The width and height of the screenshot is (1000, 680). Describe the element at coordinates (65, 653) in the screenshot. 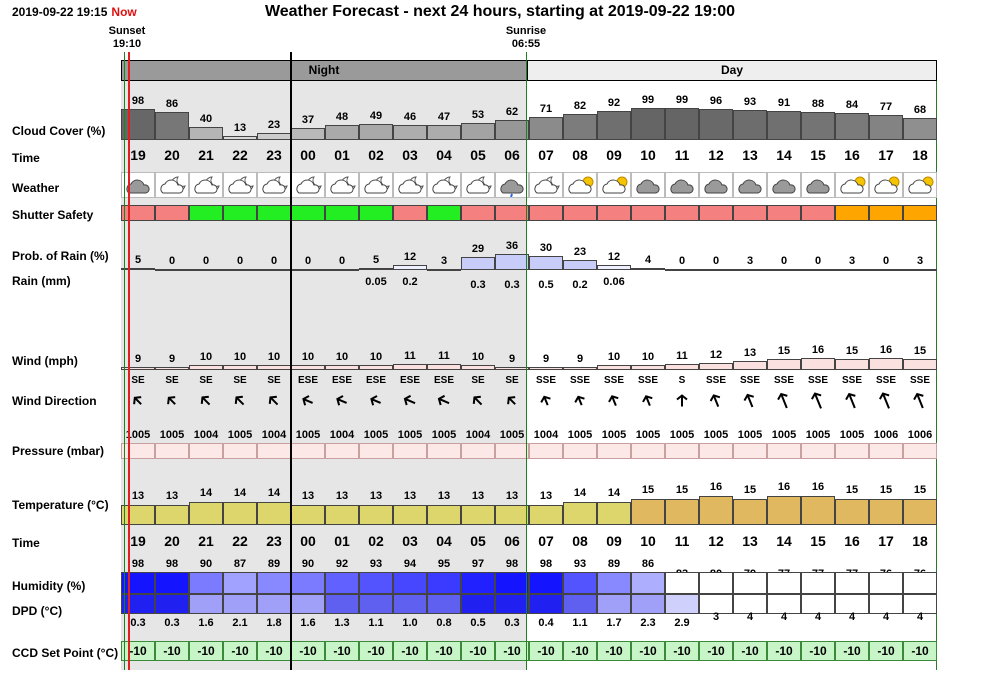

I see `label-ccd-set-point: CCD Set Point (°C)` at that location.